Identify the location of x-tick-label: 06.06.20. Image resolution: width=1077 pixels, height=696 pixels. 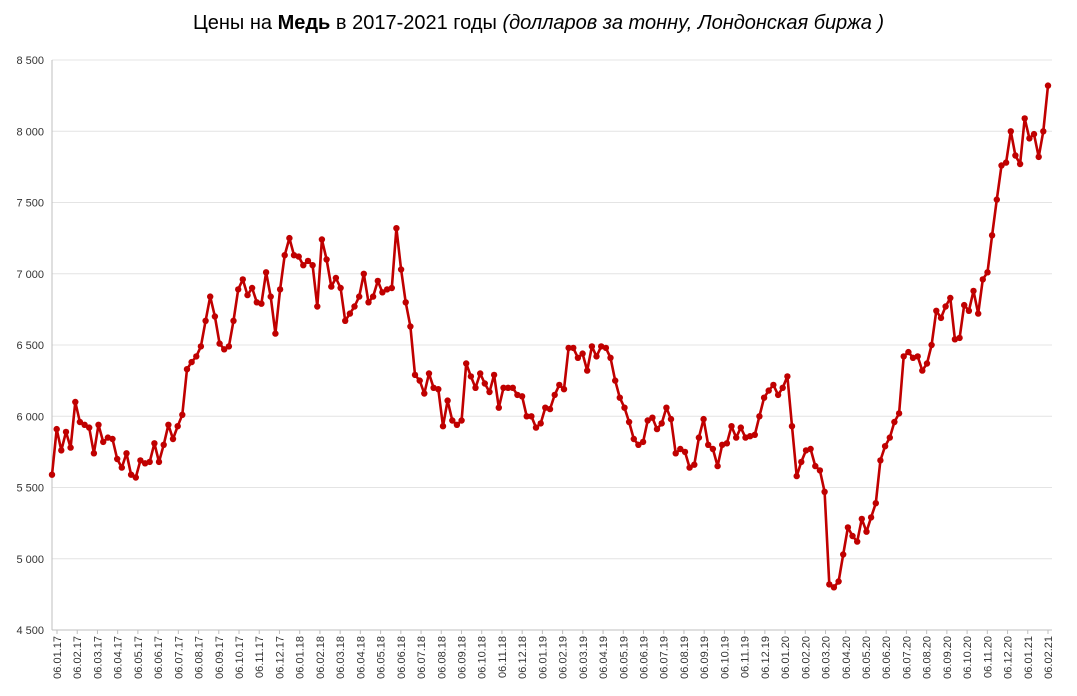
(887, 657).